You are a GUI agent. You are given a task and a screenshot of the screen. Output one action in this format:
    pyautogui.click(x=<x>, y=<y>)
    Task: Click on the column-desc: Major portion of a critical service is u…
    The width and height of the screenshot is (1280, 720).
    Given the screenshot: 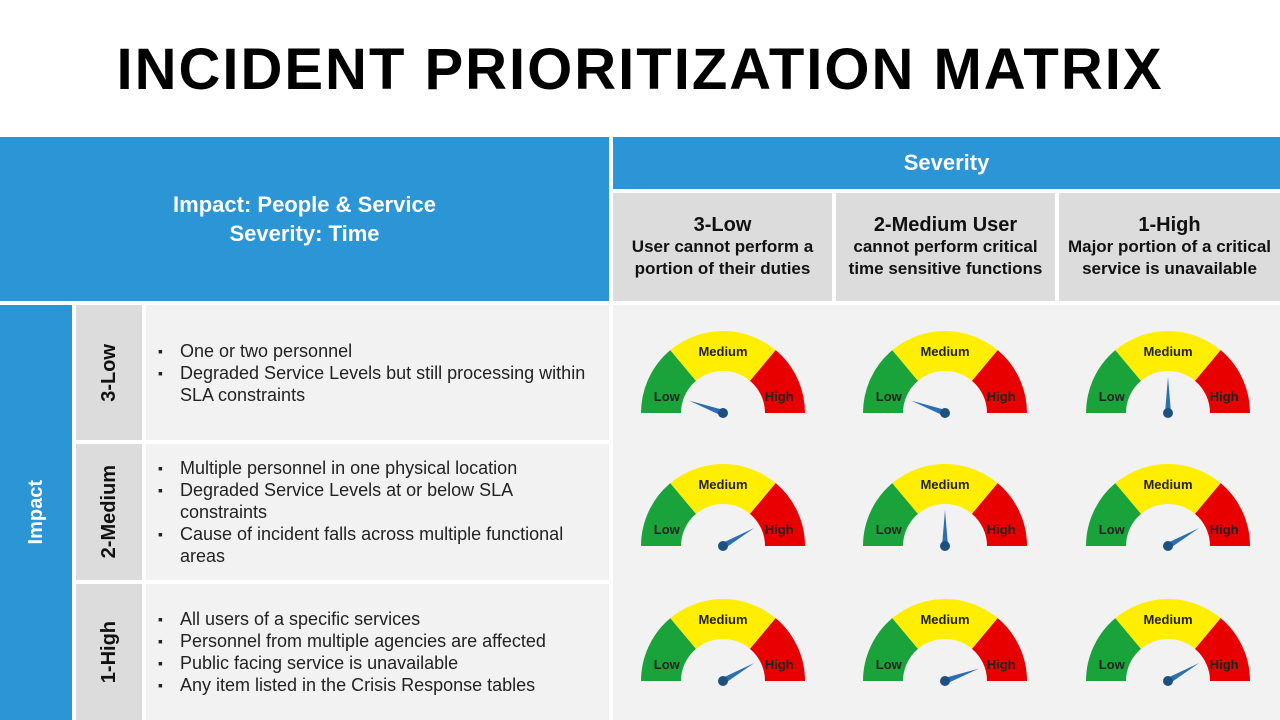 What is the action you would take?
    pyautogui.click(x=1169, y=257)
    